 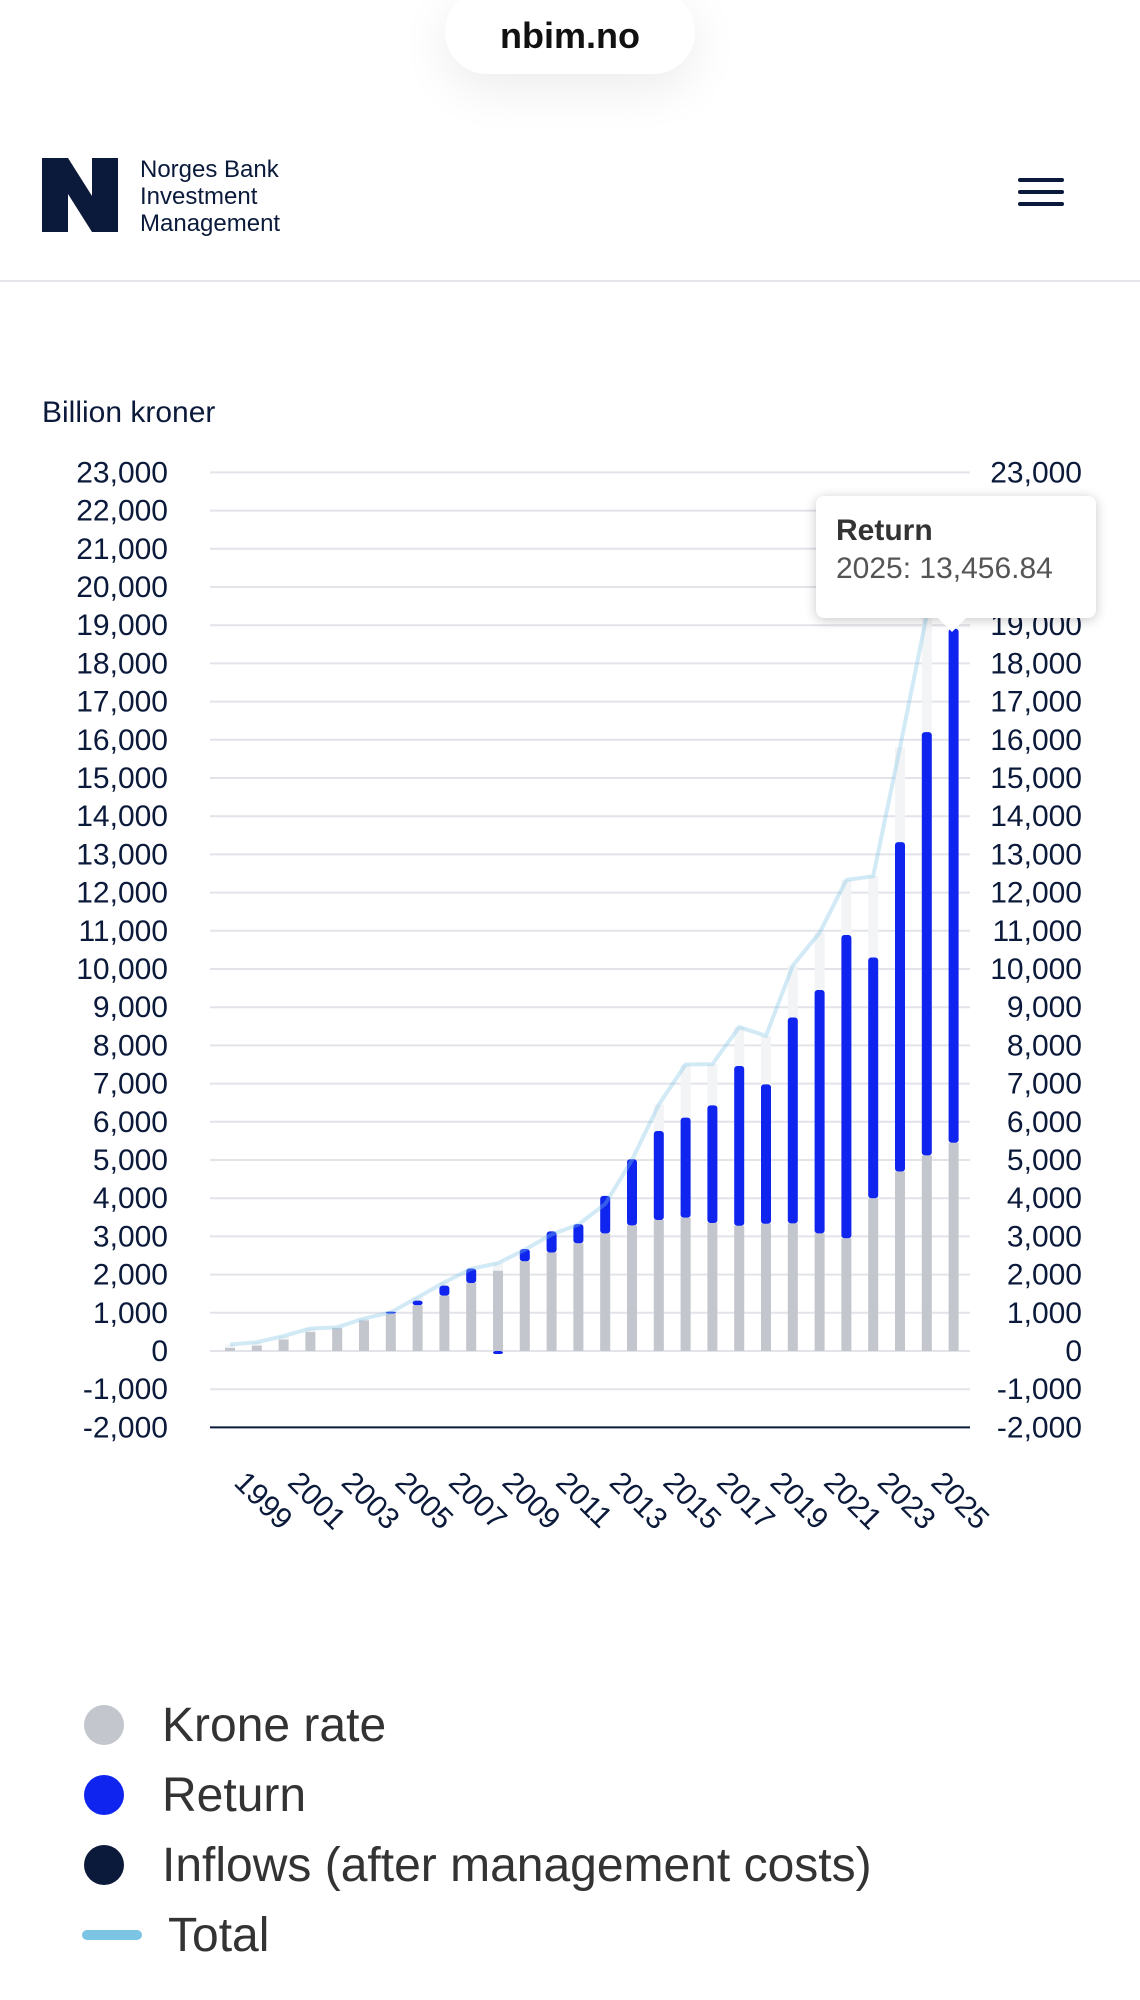 What do you see at coordinates (1036, 778) in the screenshot?
I see `y-tick-label-right: 15,000` at bounding box center [1036, 778].